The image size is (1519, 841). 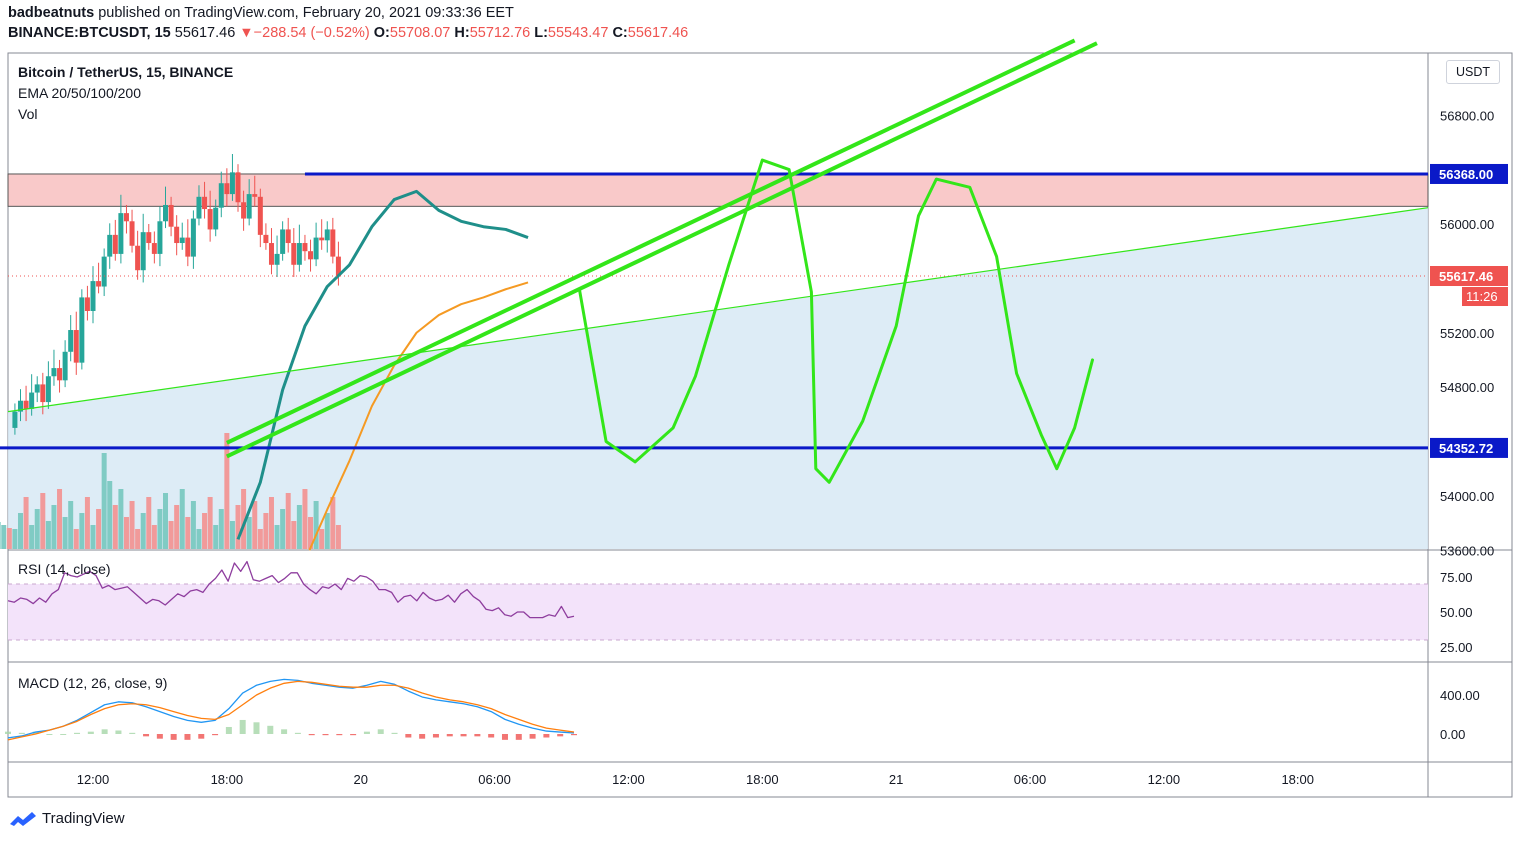 I want to click on ema-legend: EMA 20/50/100/200, so click(x=79, y=93).